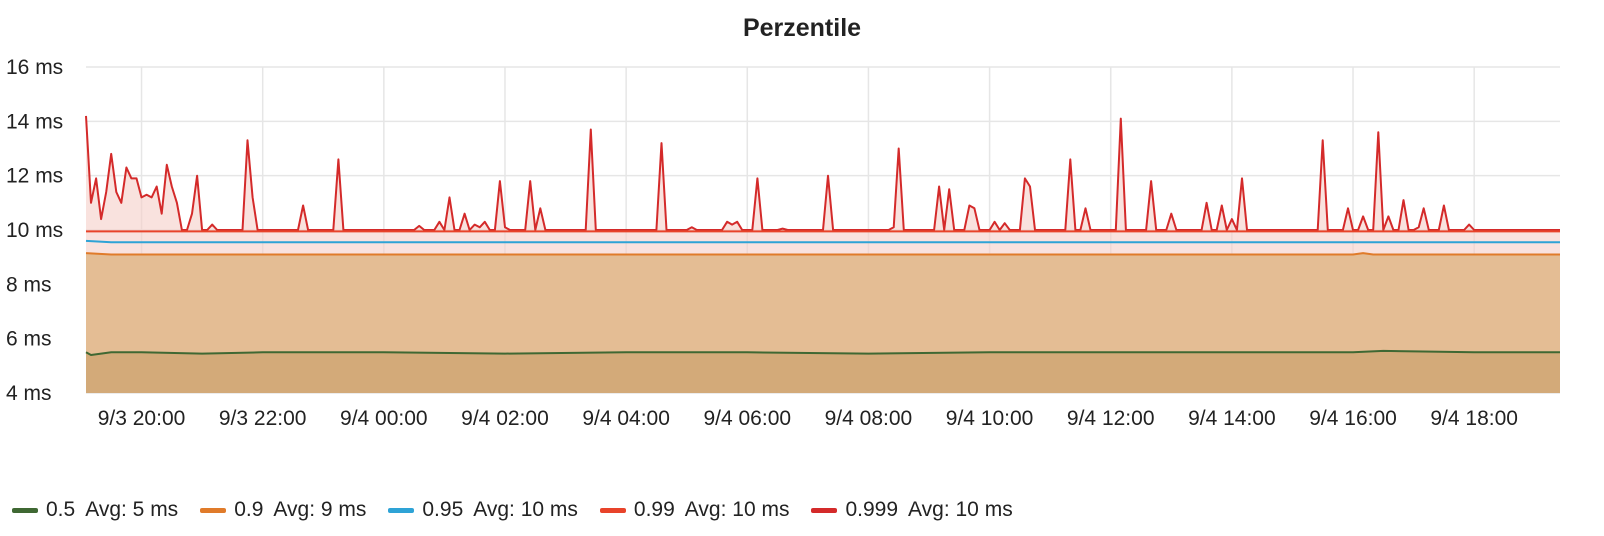 The image size is (1604, 536). I want to click on legend-item: 0.99 Avg: 10 ms, so click(694, 510).